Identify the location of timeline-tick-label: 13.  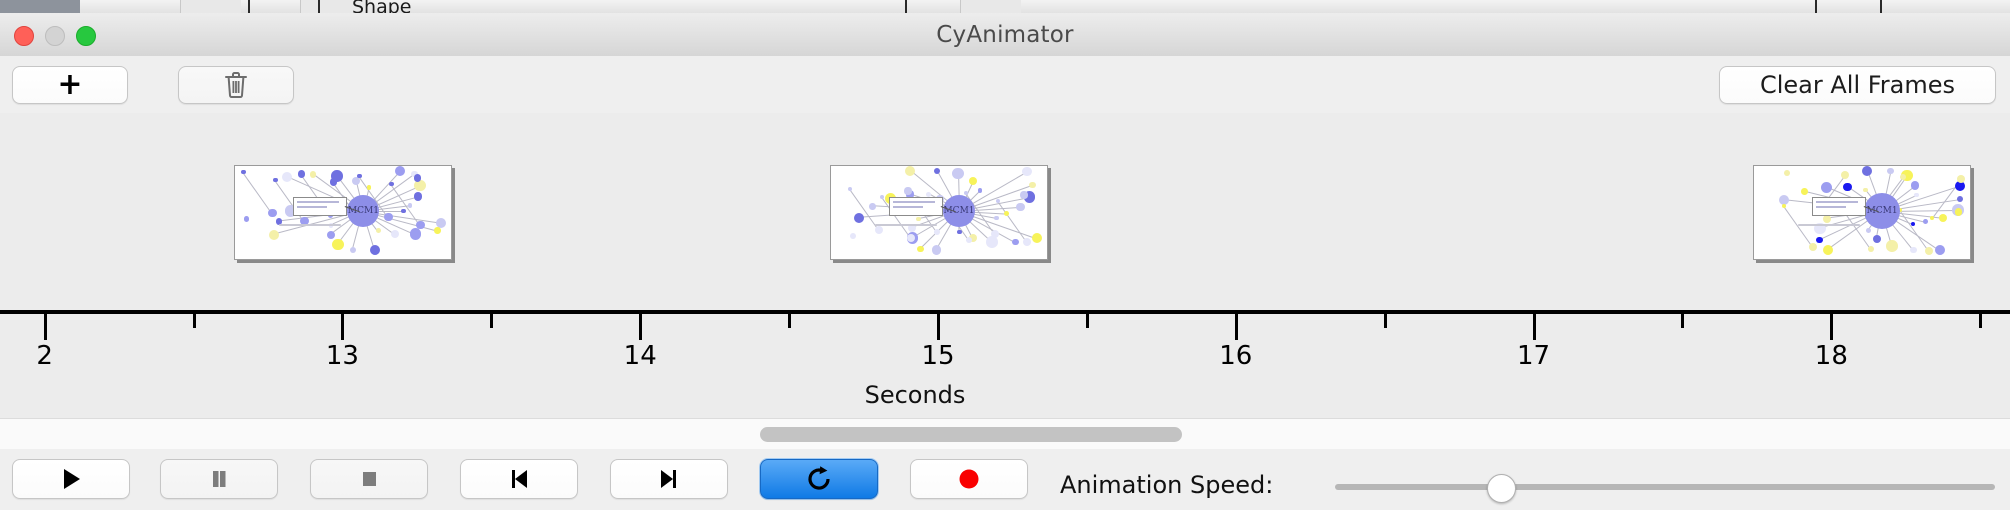
(342, 356).